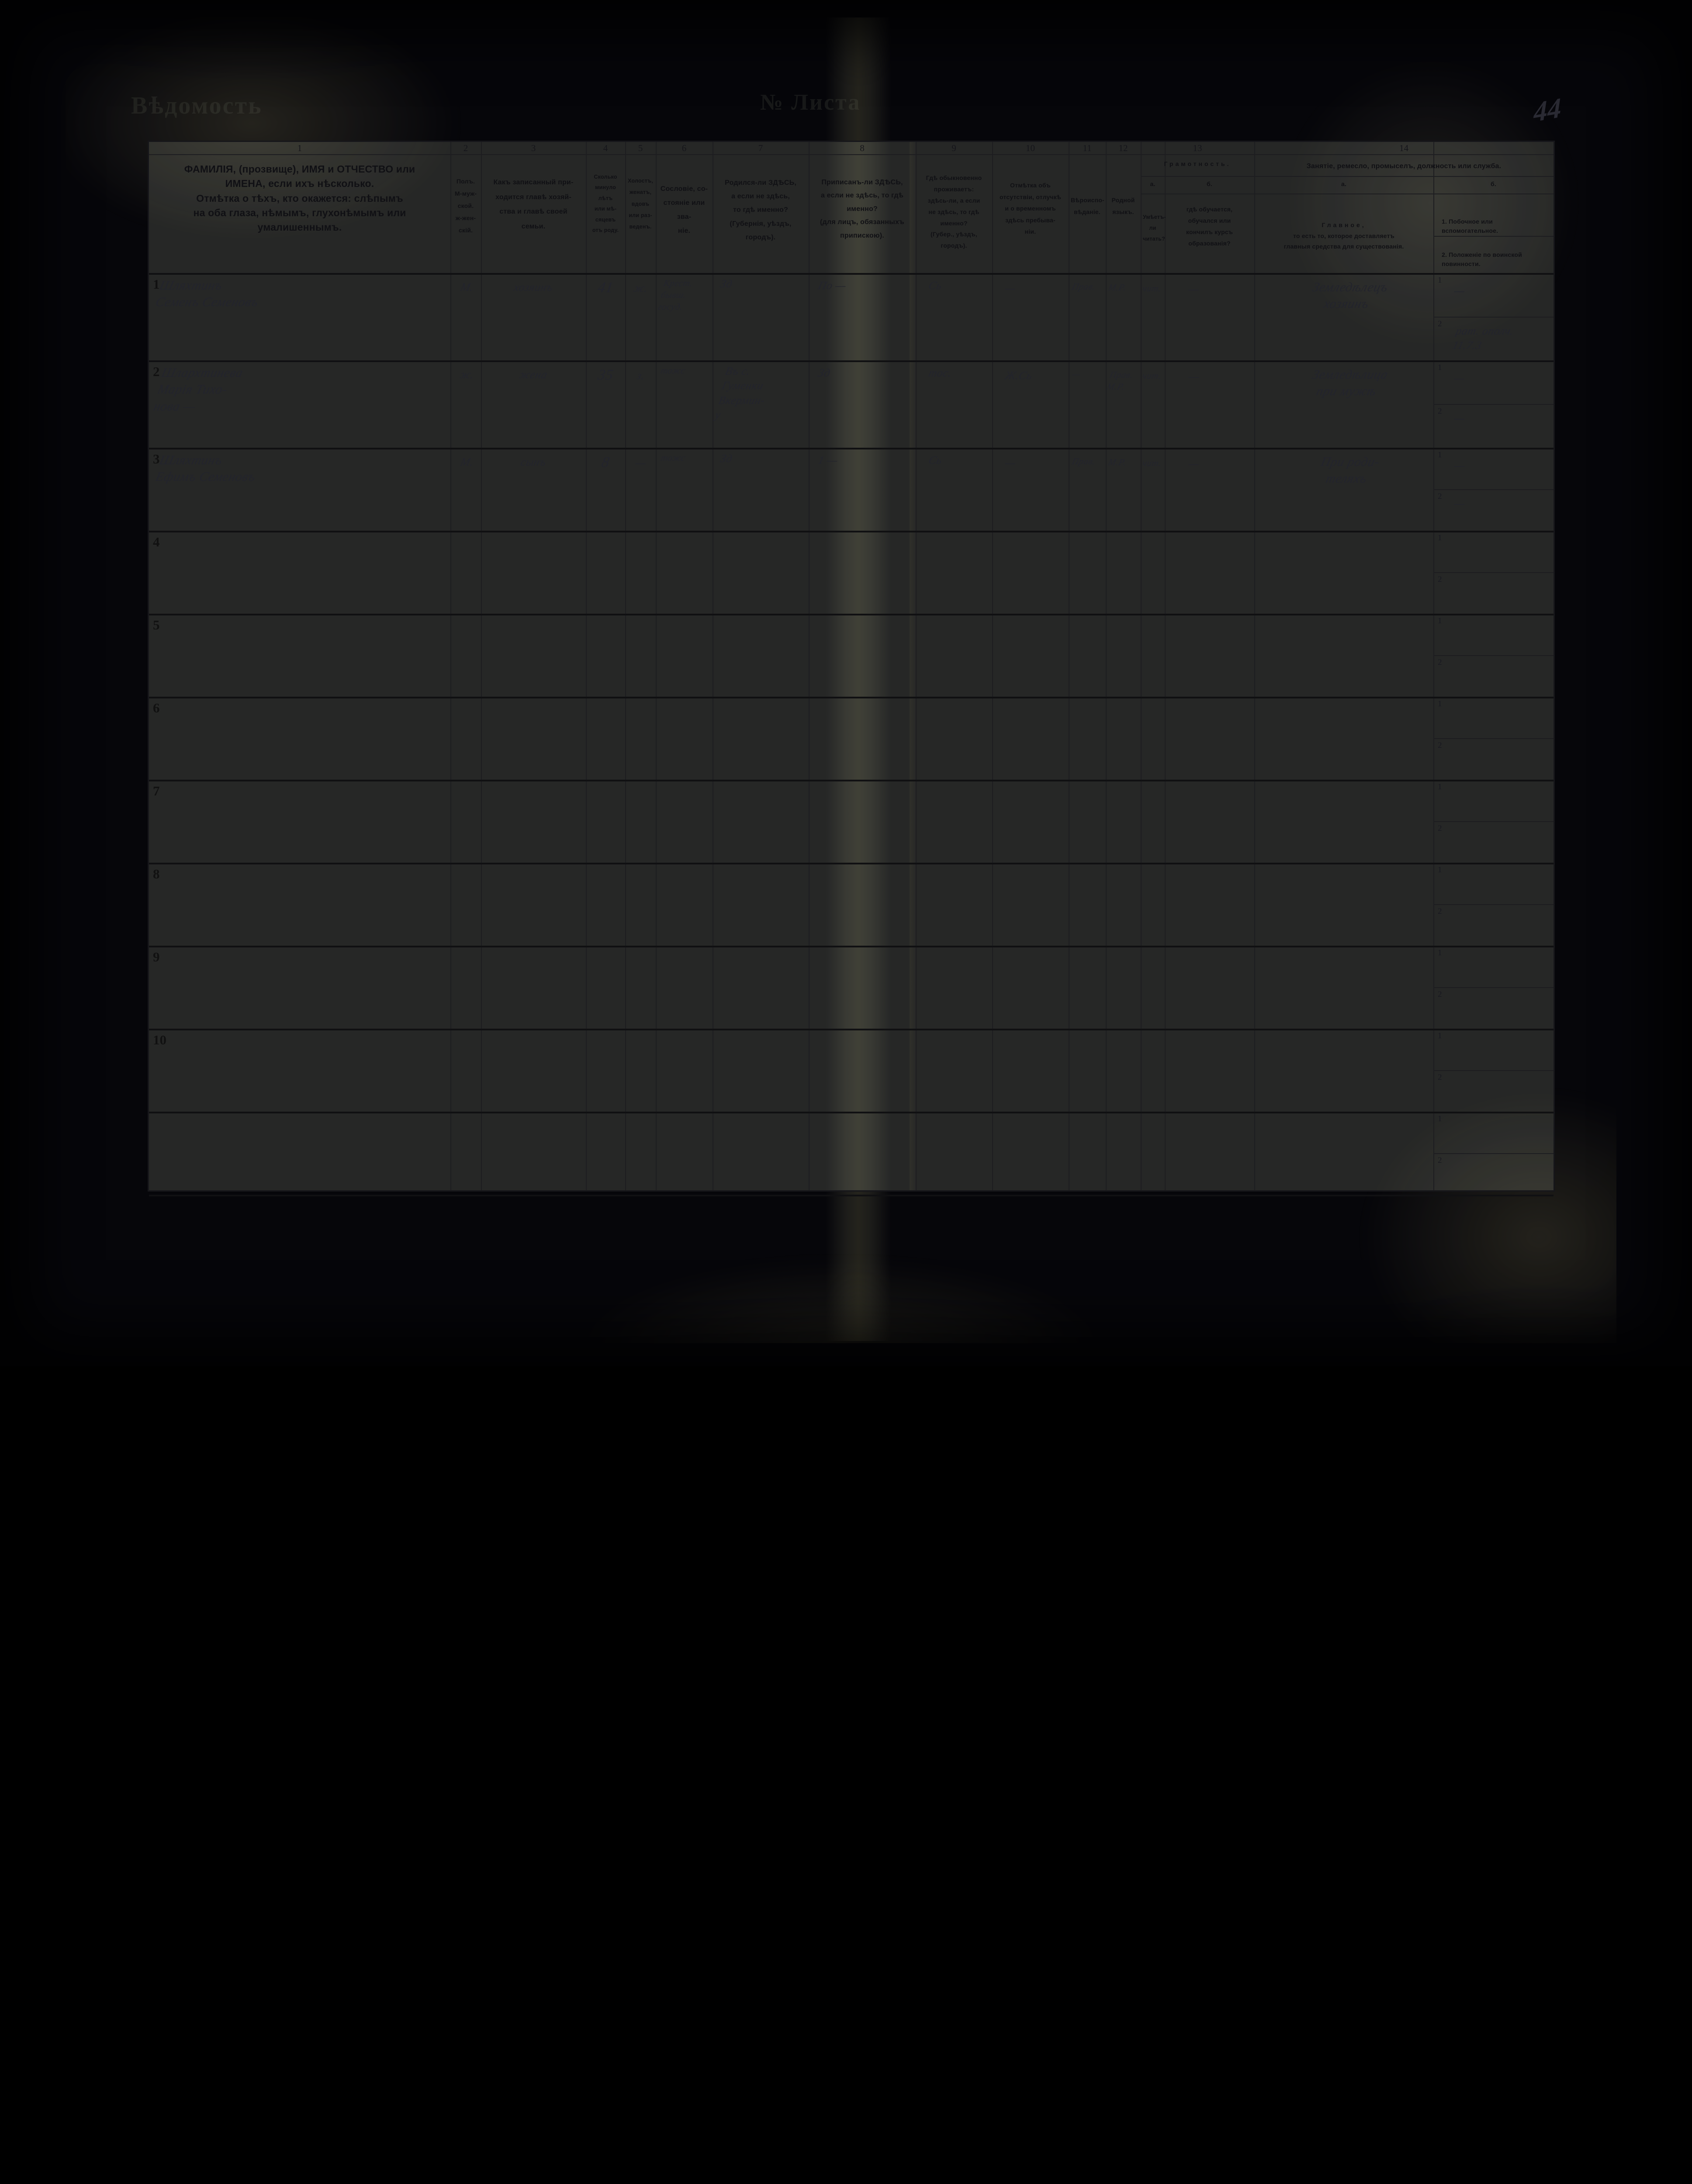 This screenshot has width=1692, height=2184. I want to click on row-2-c9-value: тос., so click(940, 372).